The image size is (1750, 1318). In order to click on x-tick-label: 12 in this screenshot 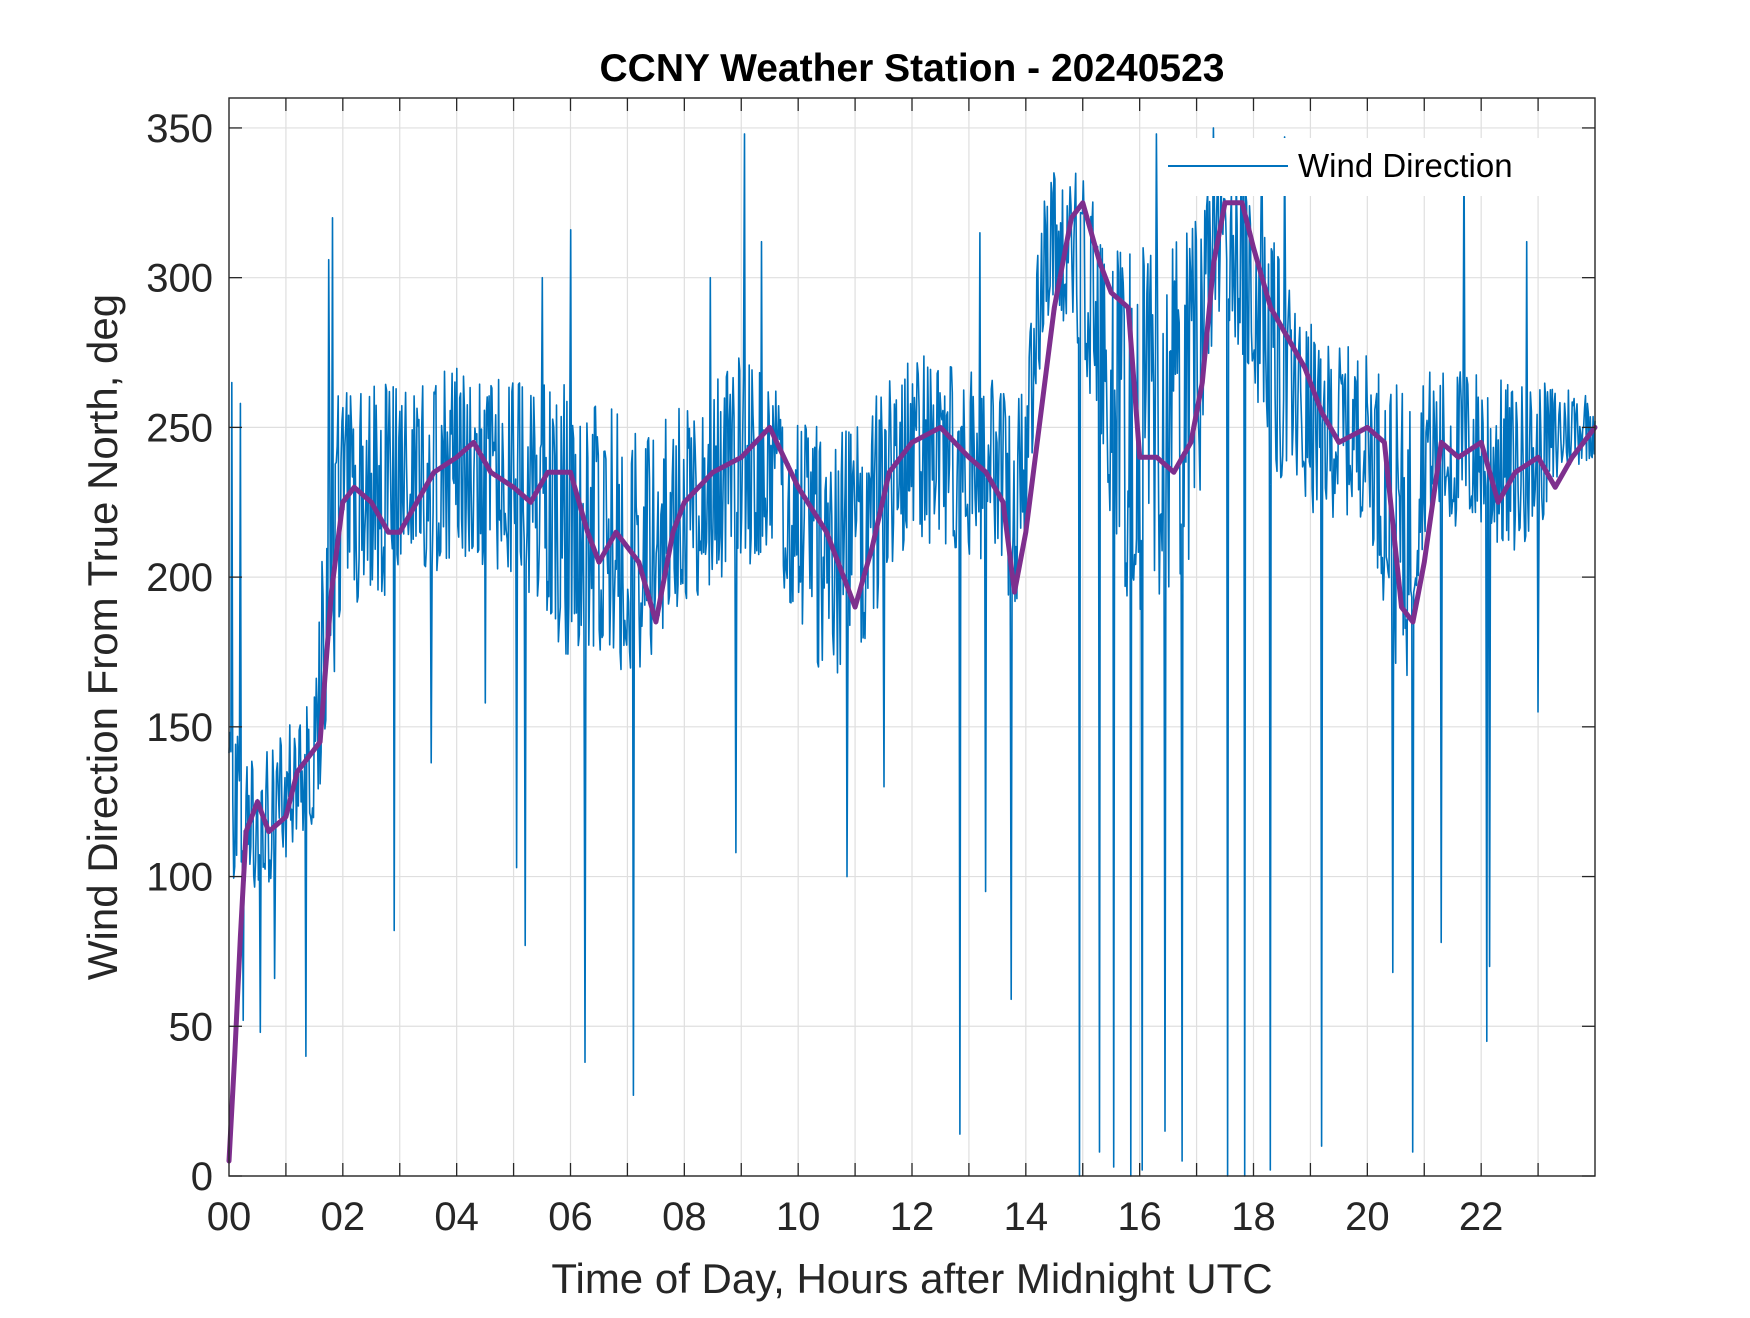, I will do `click(912, 1217)`.